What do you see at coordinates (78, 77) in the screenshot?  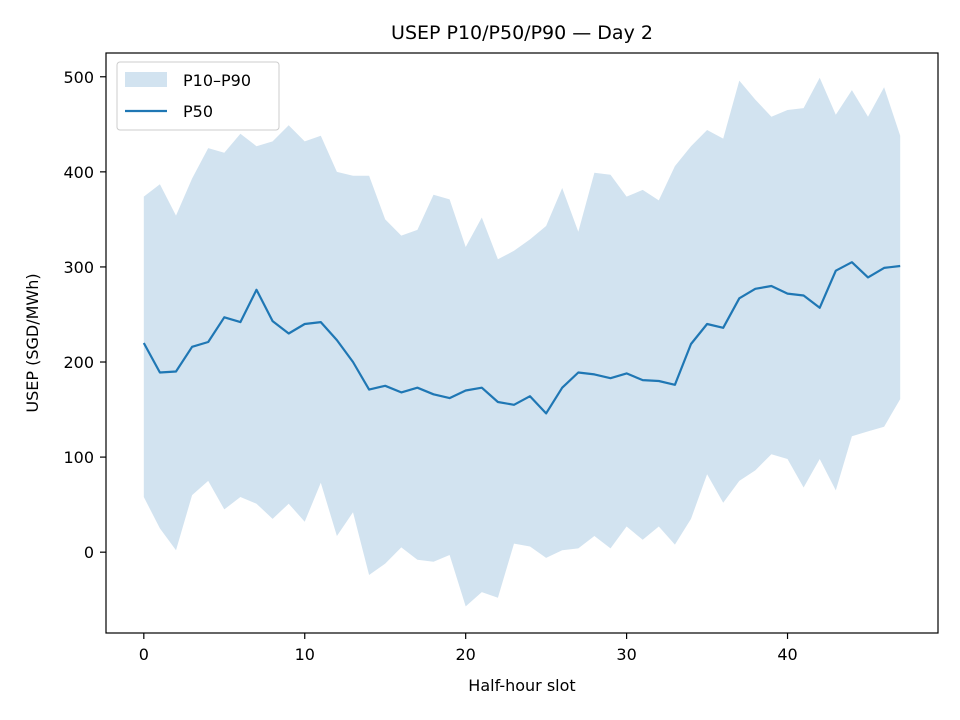 I see `y-tick-label: 500` at bounding box center [78, 77].